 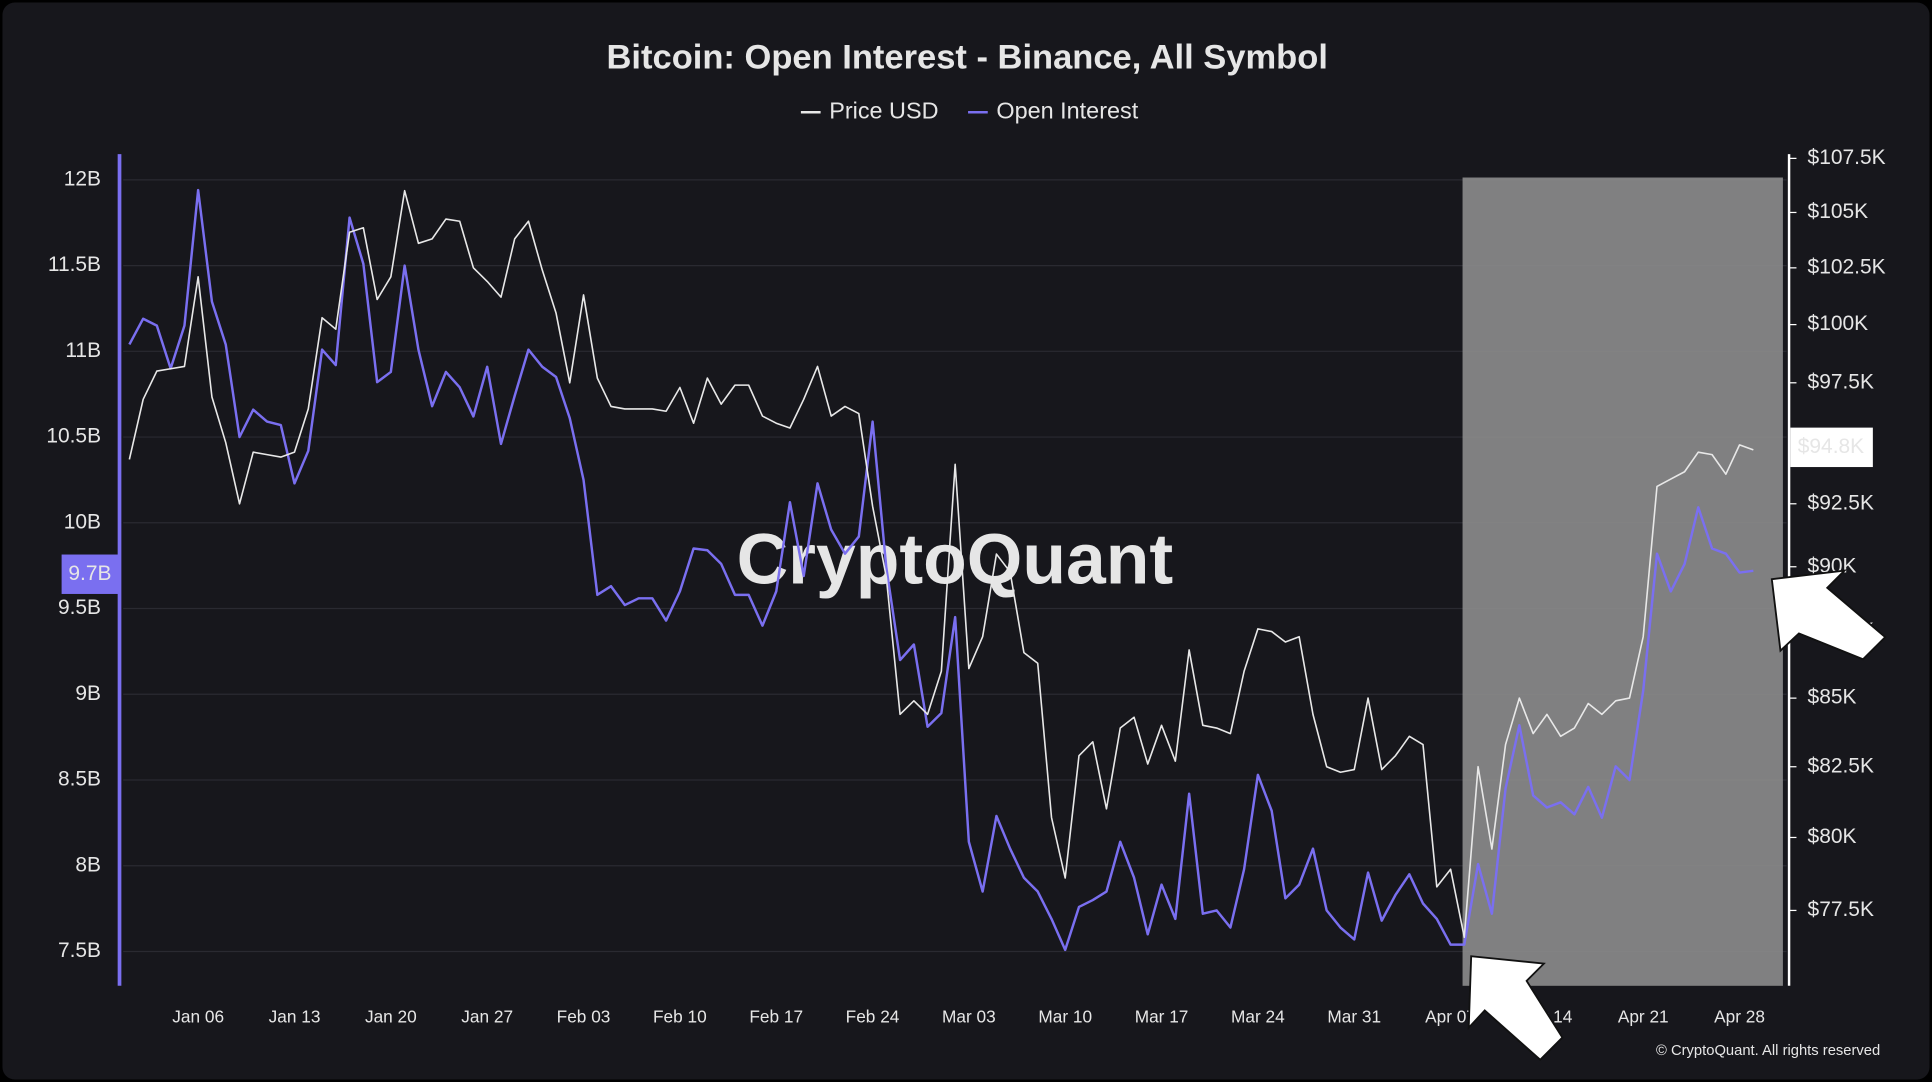 What do you see at coordinates (1832, 697) in the screenshot?
I see `y2-tick-label: $85K` at bounding box center [1832, 697].